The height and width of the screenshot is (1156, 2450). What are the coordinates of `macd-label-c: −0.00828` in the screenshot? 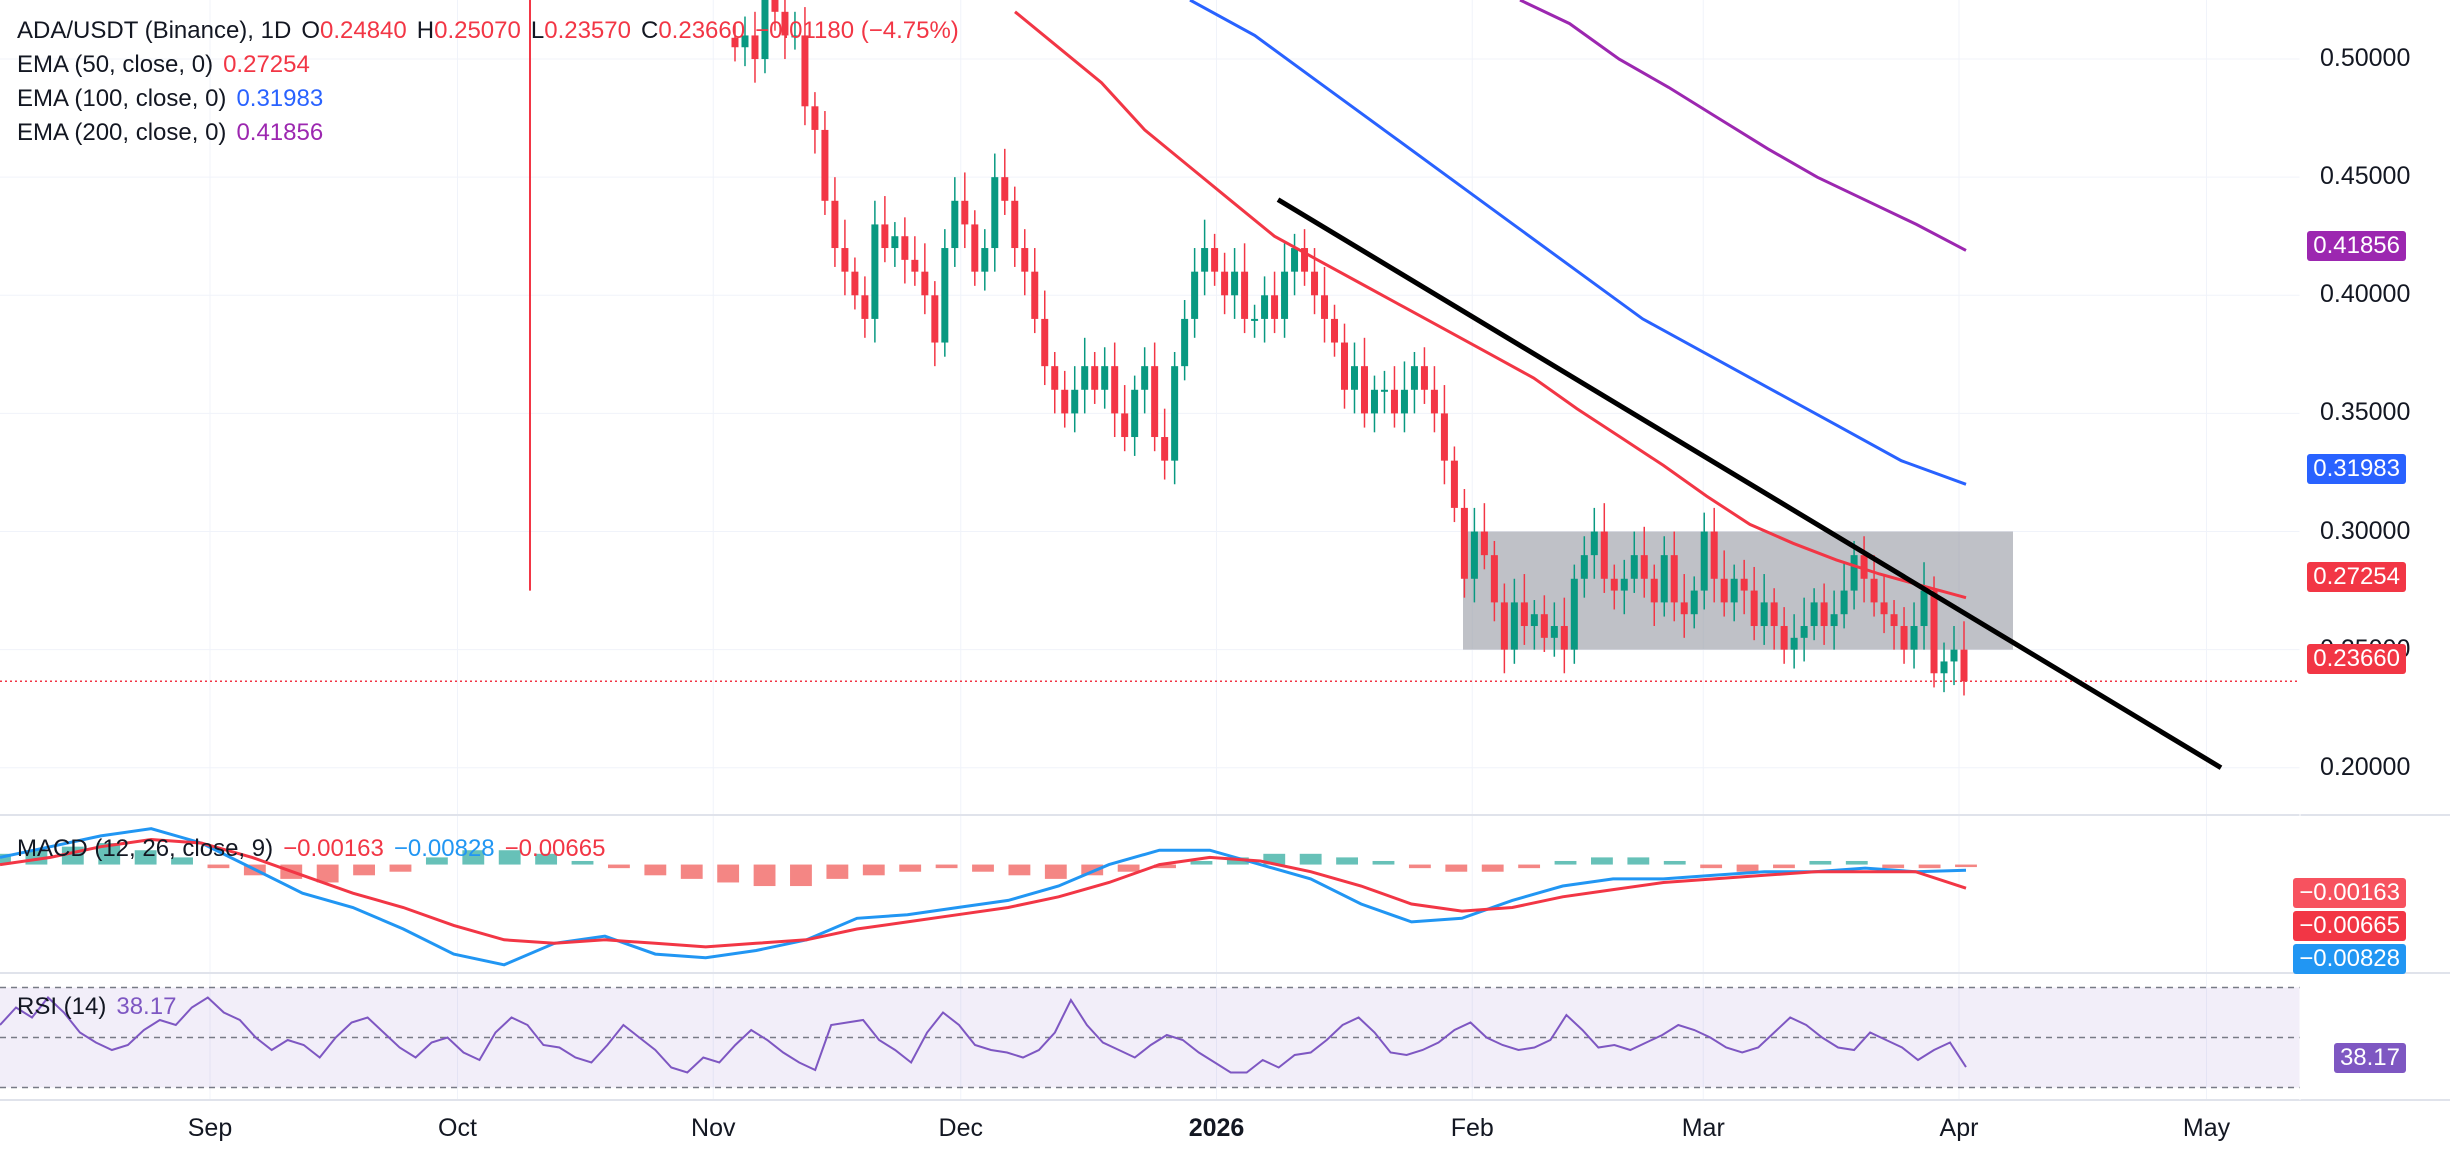 It's located at (2349, 959).